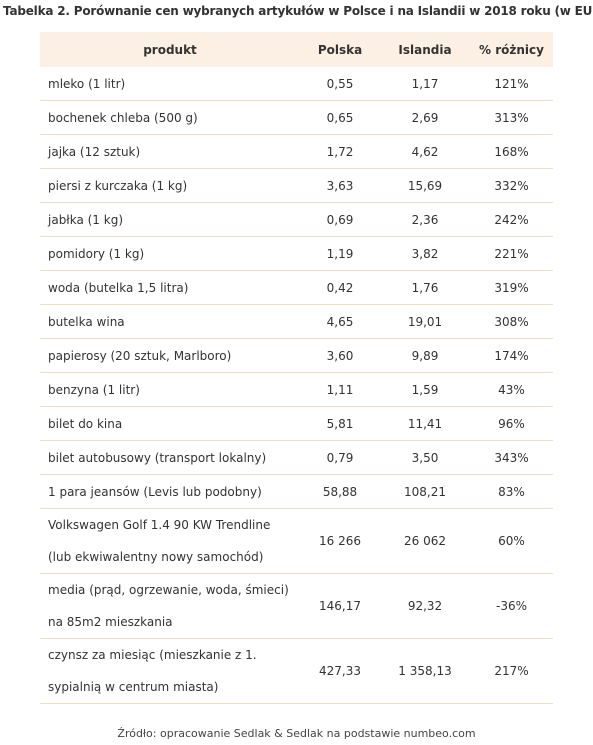  Describe the element at coordinates (511, 355) in the screenshot. I see `value-cell: 174%` at that location.